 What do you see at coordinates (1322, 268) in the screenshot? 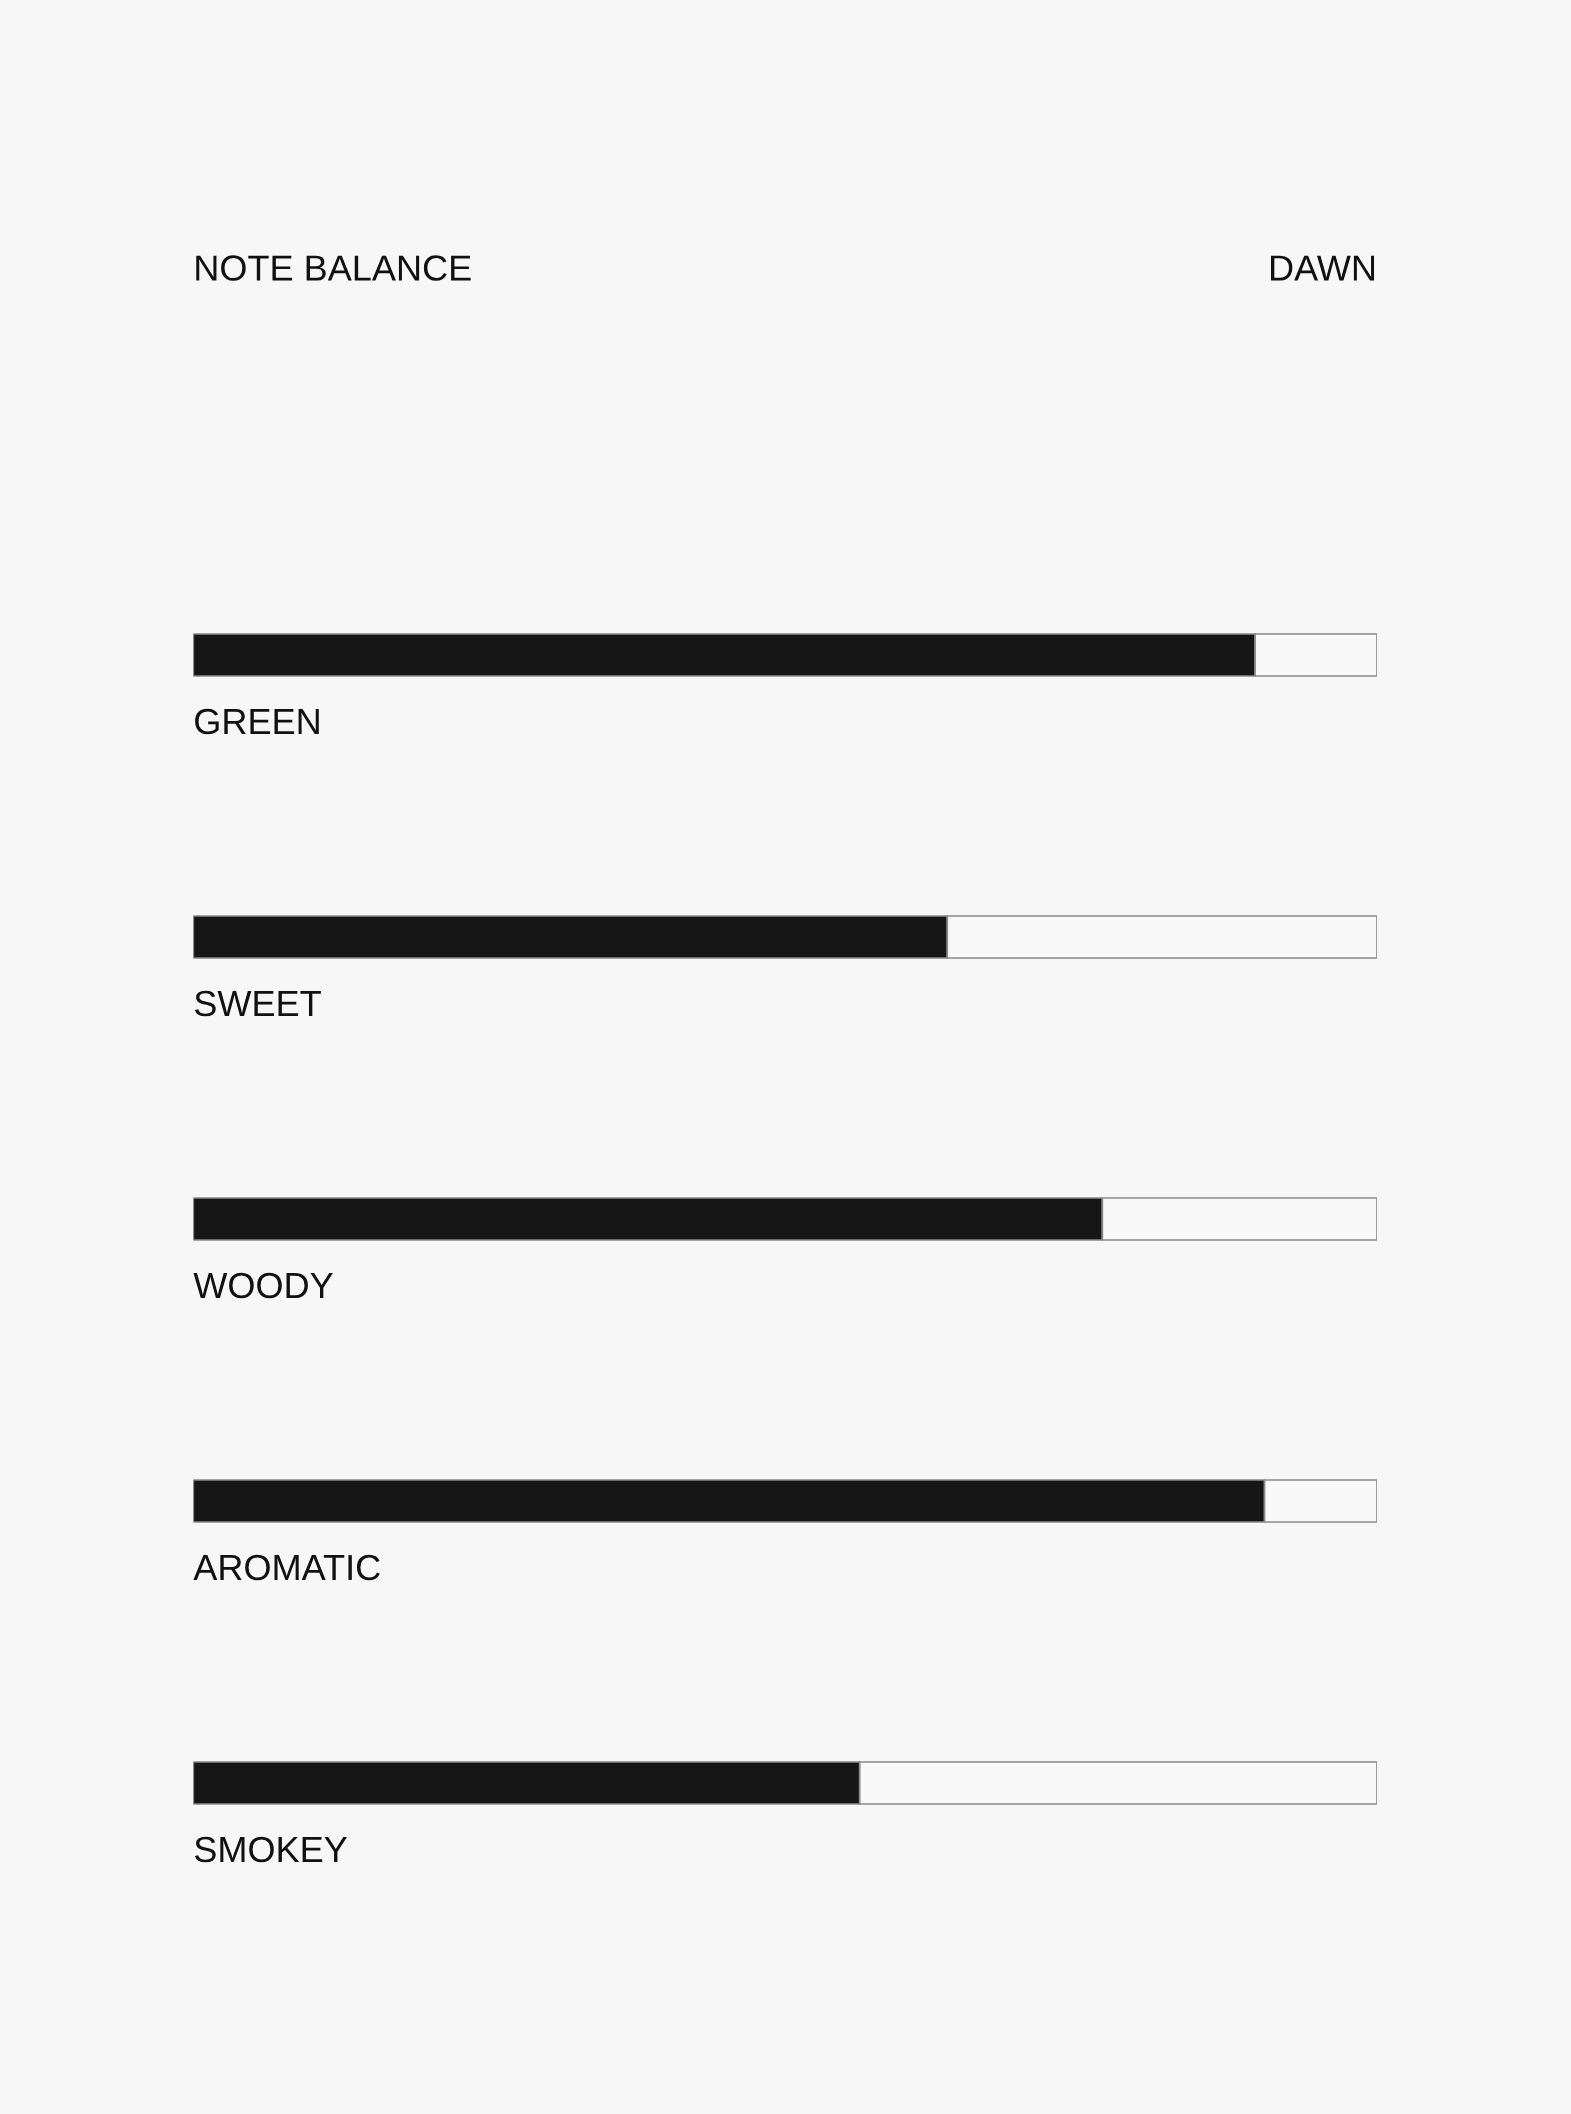
I see `chart-subtitle: DAWN` at bounding box center [1322, 268].